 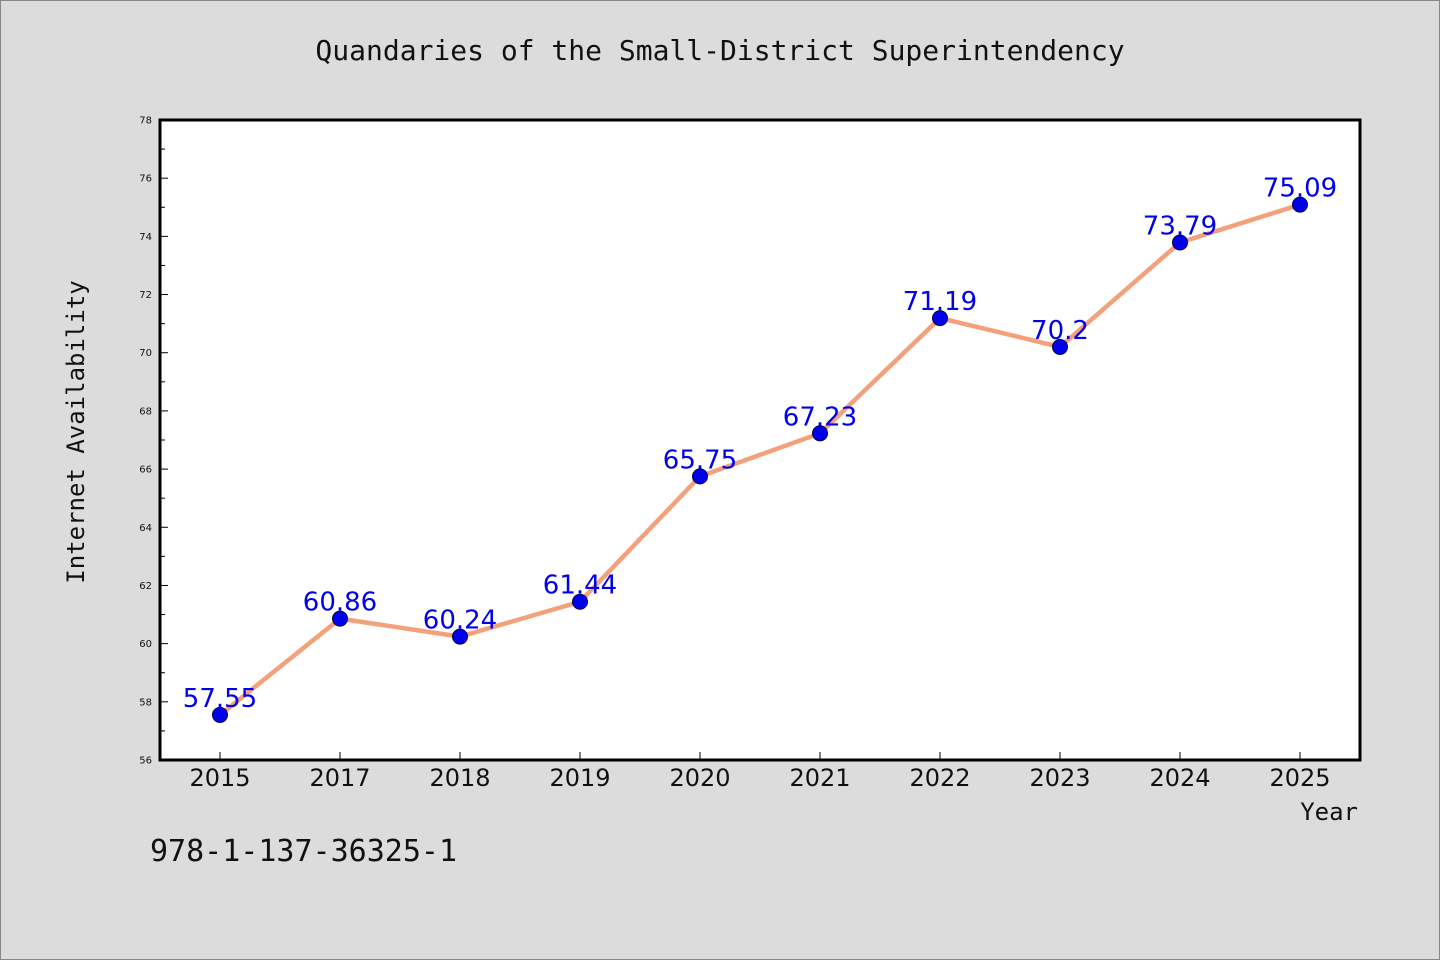 I want to click on y-tick-label: 62, so click(x=145, y=586).